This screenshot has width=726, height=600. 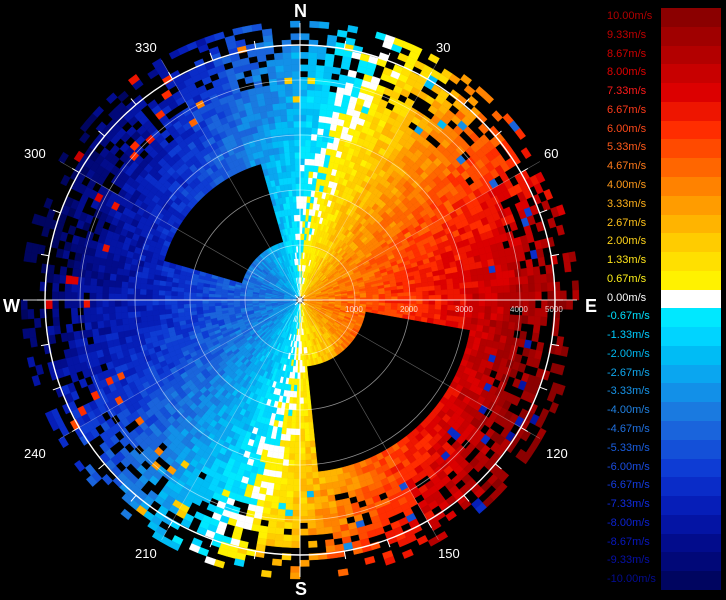 What do you see at coordinates (519, 309) in the screenshot?
I see `range-label: 4000` at bounding box center [519, 309].